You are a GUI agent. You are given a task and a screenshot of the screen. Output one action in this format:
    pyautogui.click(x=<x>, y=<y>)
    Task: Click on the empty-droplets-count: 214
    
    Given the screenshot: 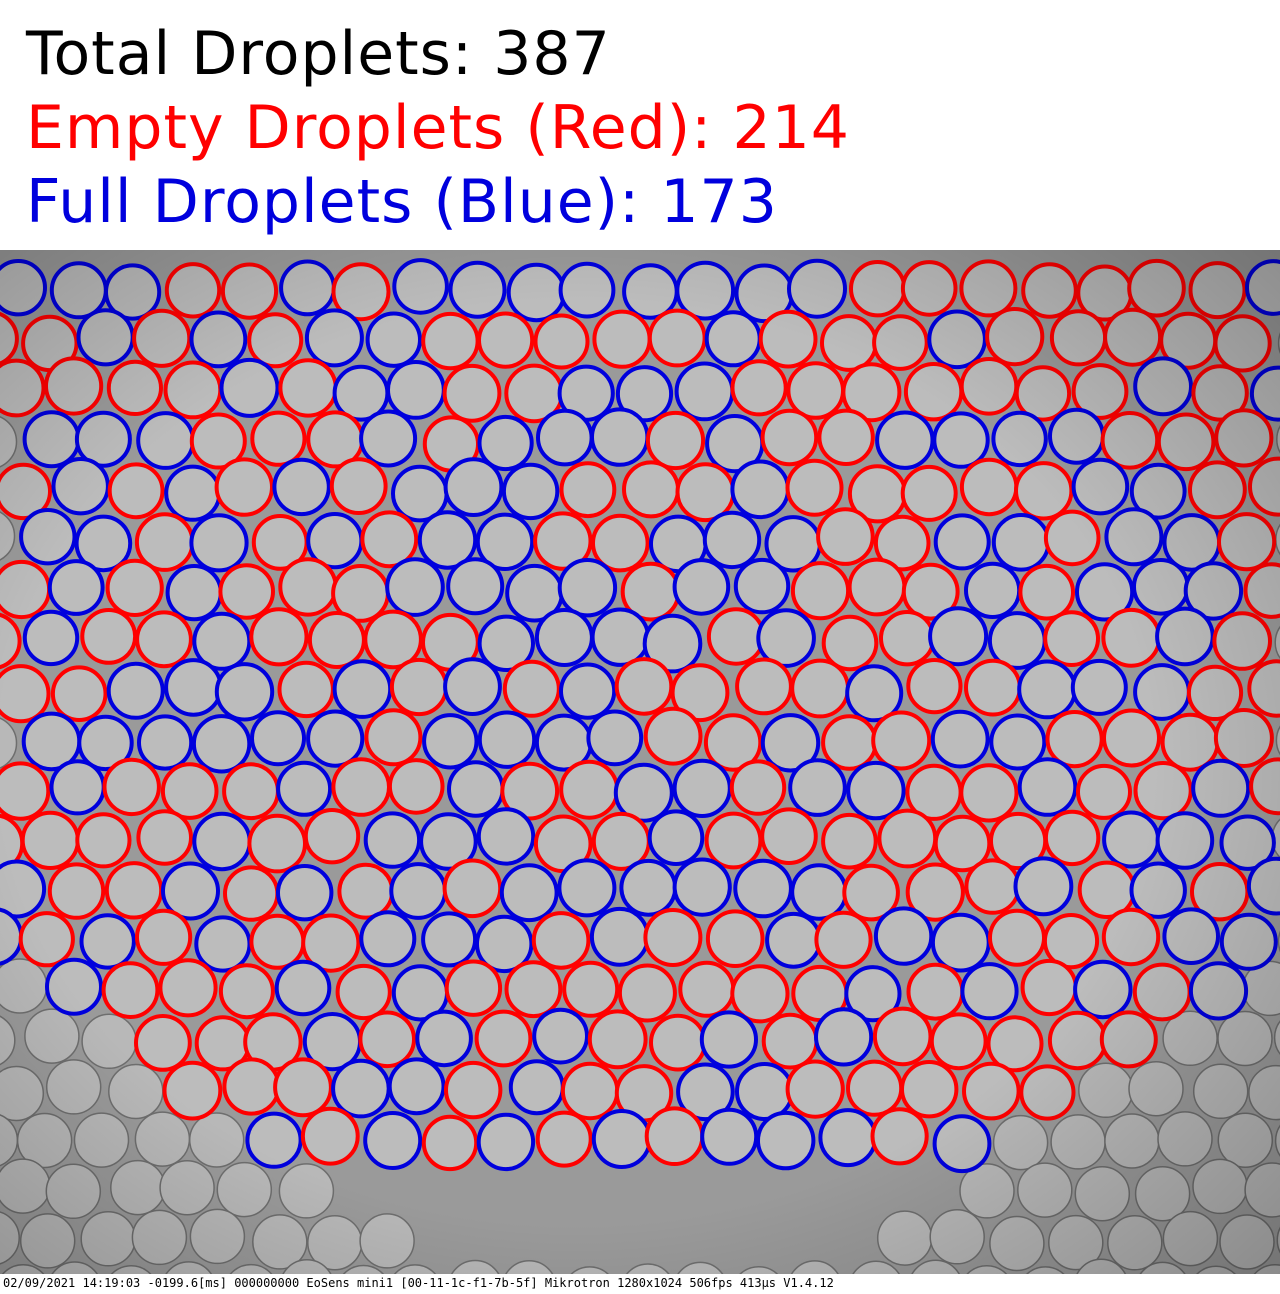 What is the action you would take?
    pyautogui.click(x=791, y=128)
    